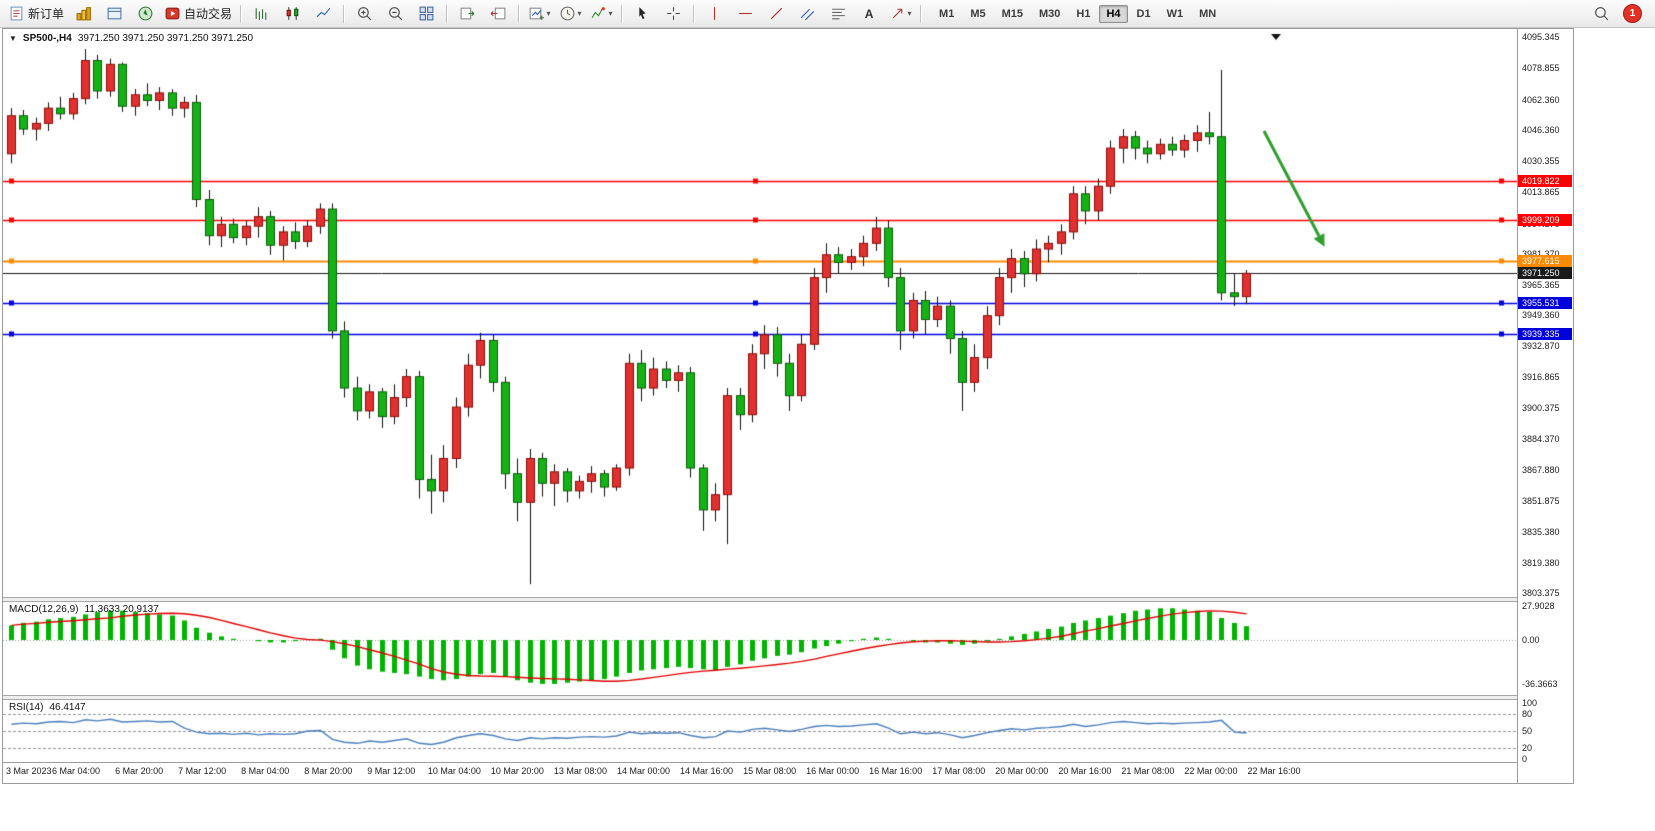 This screenshot has width=1655, height=831. Describe the element at coordinates (1530, 703) in the screenshot. I see `rsi-axis-label: 100` at that location.